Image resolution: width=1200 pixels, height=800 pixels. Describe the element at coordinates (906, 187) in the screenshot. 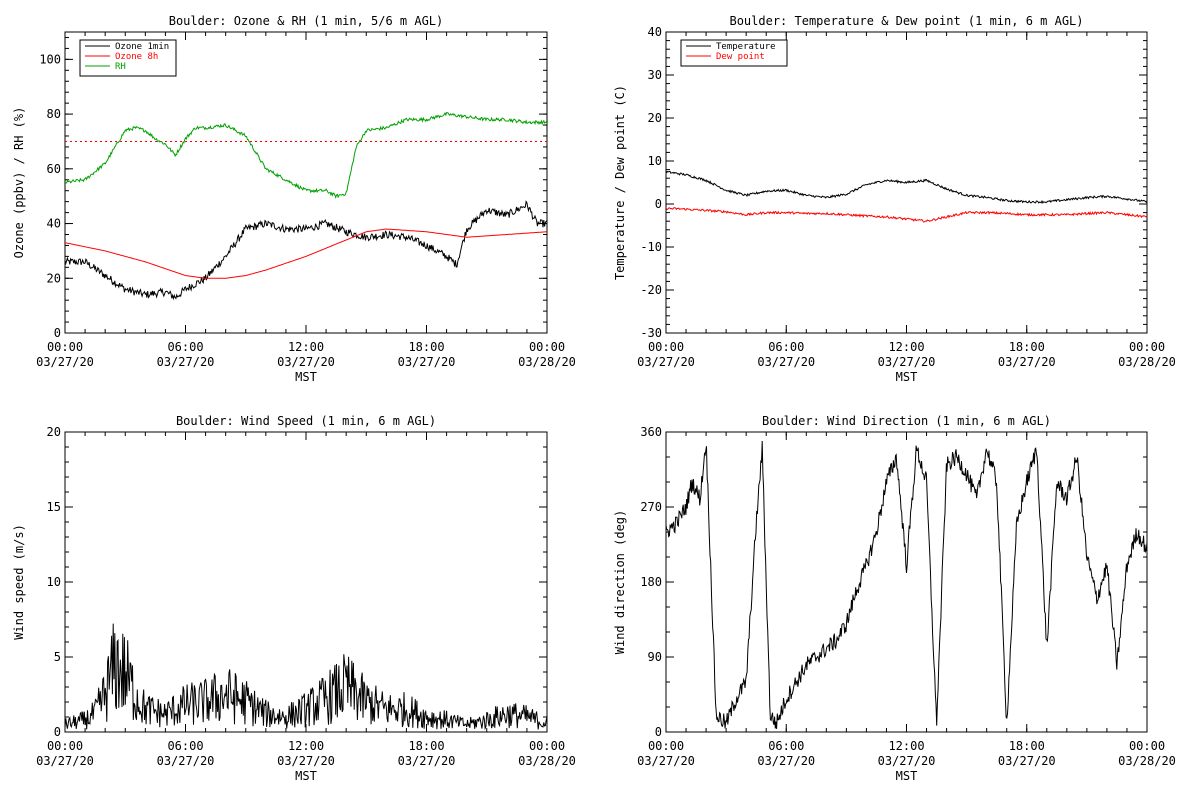

I see `series-line-temperature` at that location.